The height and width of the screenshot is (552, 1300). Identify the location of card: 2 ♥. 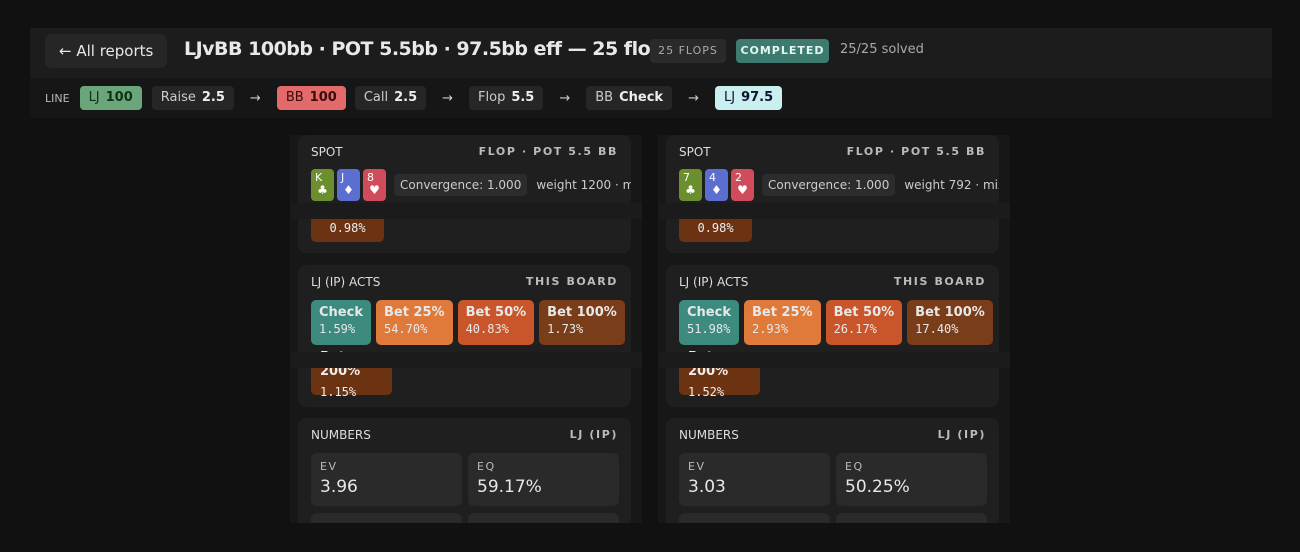
(742, 185).